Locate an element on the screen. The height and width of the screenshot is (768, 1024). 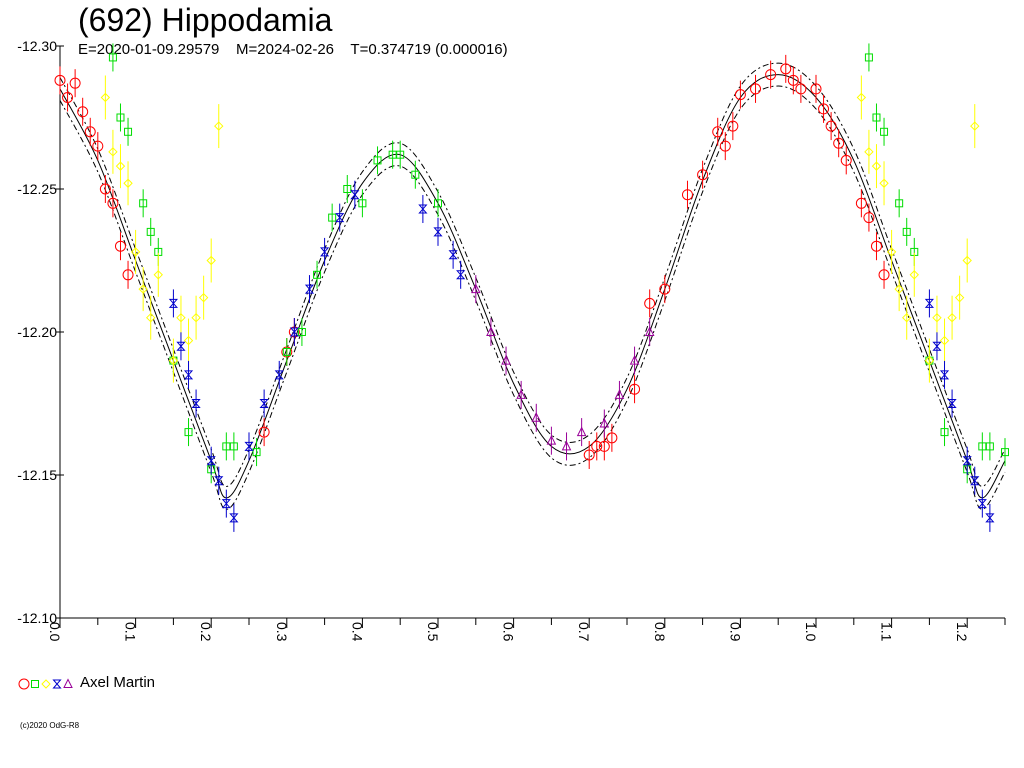
x-tick-label: 0.2 is located at coordinates (206, 632).